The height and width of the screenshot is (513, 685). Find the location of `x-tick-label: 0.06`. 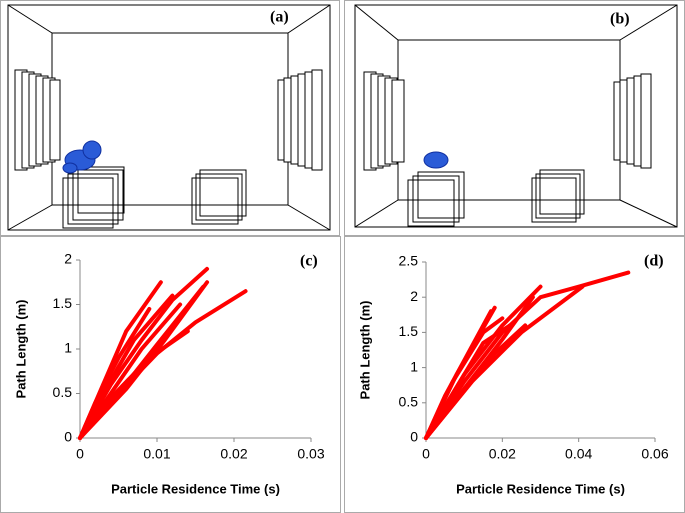

x-tick-label: 0.06 is located at coordinates (654, 454).